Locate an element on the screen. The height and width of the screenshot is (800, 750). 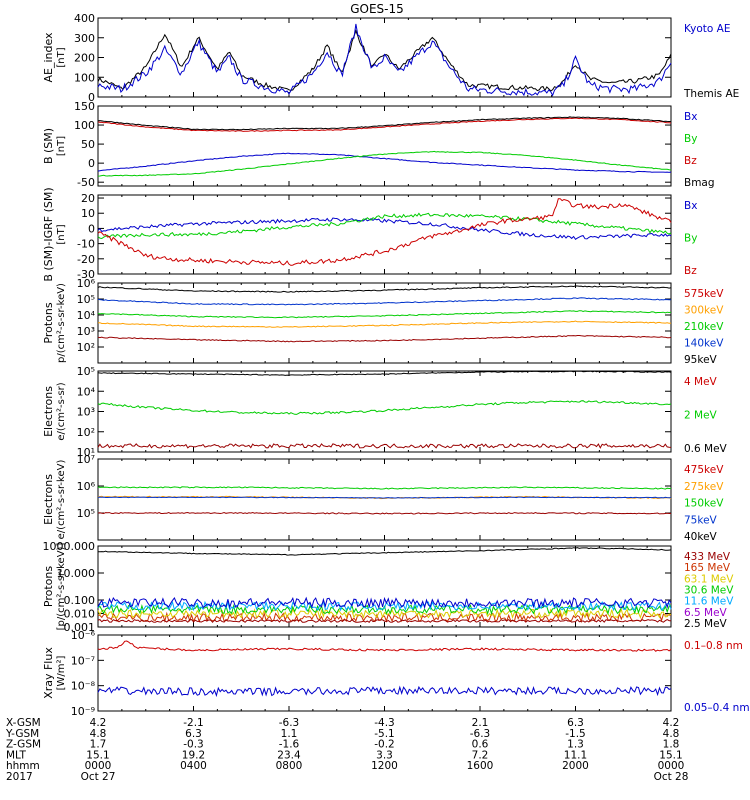
series-line-210kev is located at coordinates (384, 314).